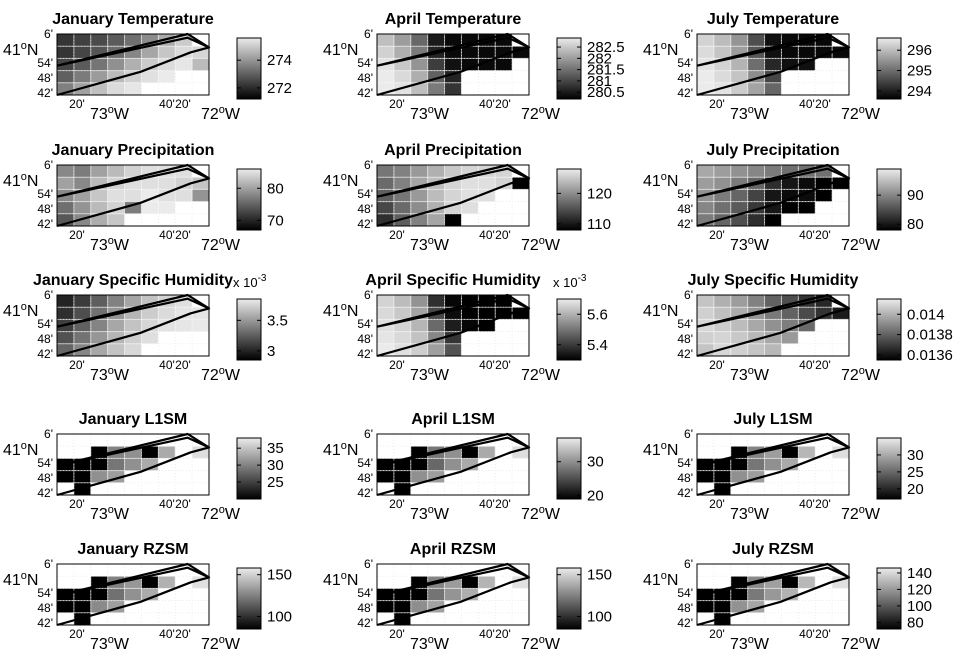 The width and height of the screenshot is (972, 661). Describe the element at coordinates (926, 314) in the screenshot. I see `colorbar-tick-label: 0.014` at that location.